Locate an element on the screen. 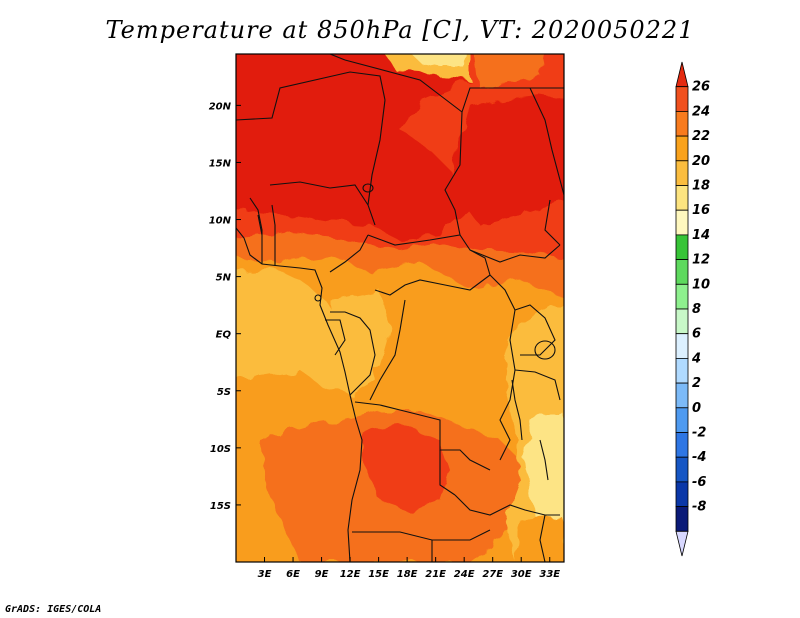 The image size is (800, 618). lat-tick-label: 15S is located at coordinates (220, 506).